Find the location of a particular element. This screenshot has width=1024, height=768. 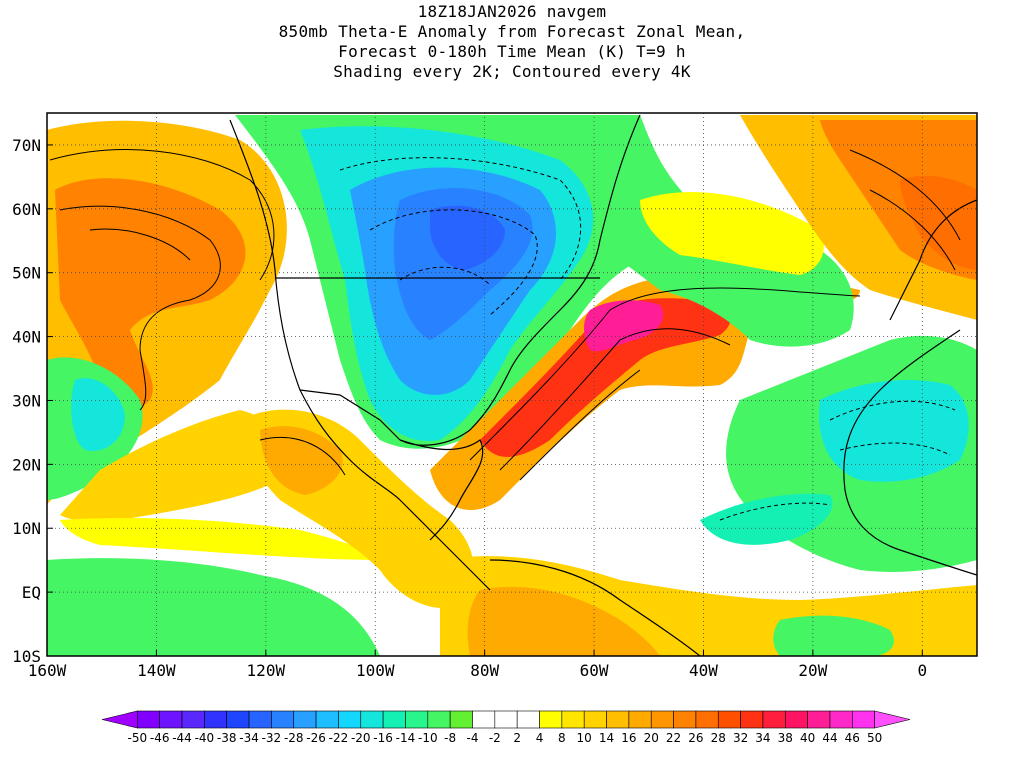

colorbar-label: -4 is located at coordinates (473, 738).